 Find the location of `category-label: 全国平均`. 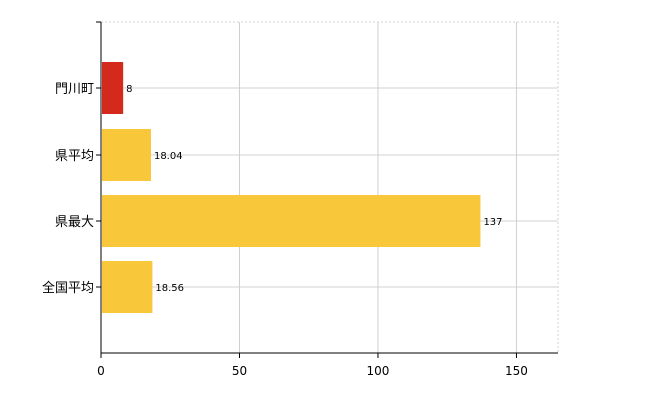

category-label: 全国平均 is located at coordinates (68, 288).